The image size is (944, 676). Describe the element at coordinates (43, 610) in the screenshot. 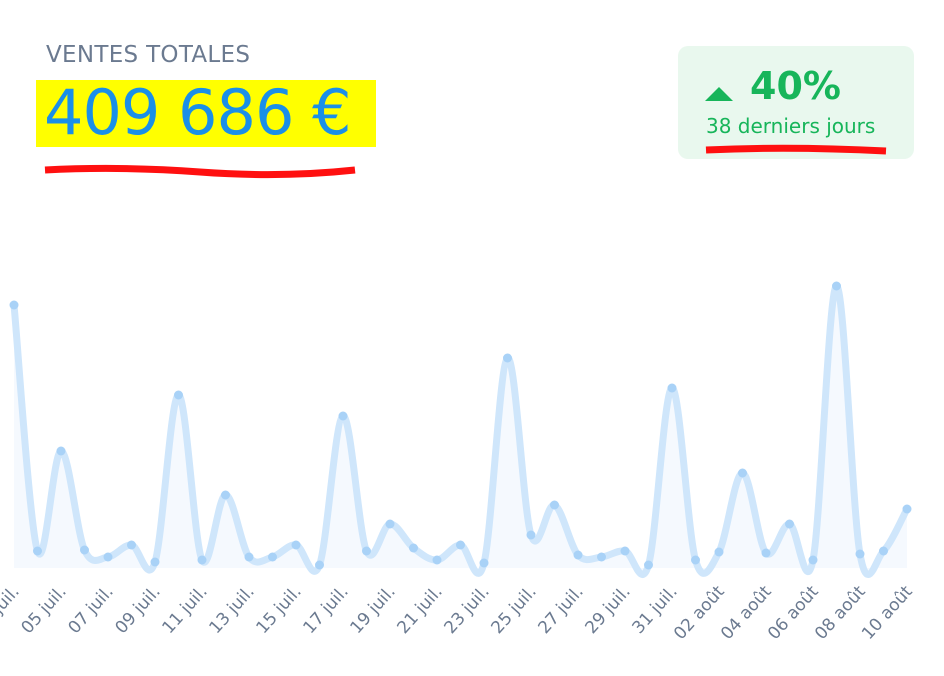

I see `x-tick-label: 05 juil.` at that location.